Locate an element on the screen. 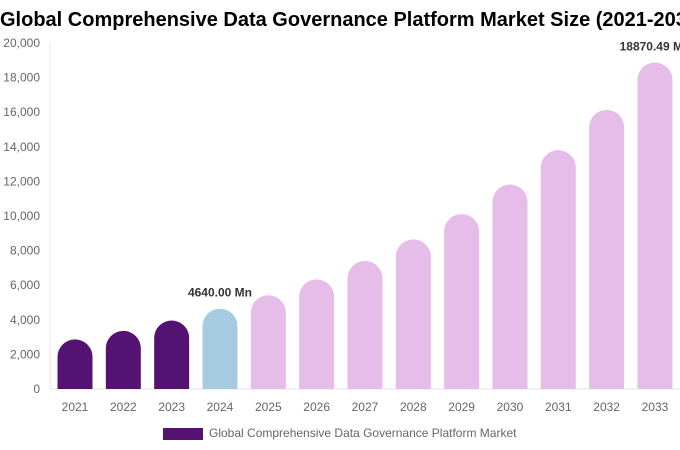 Image resolution: width=680 pixels, height=450 pixels. x-tick-label: 2029 is located at coordinates (461, 407).